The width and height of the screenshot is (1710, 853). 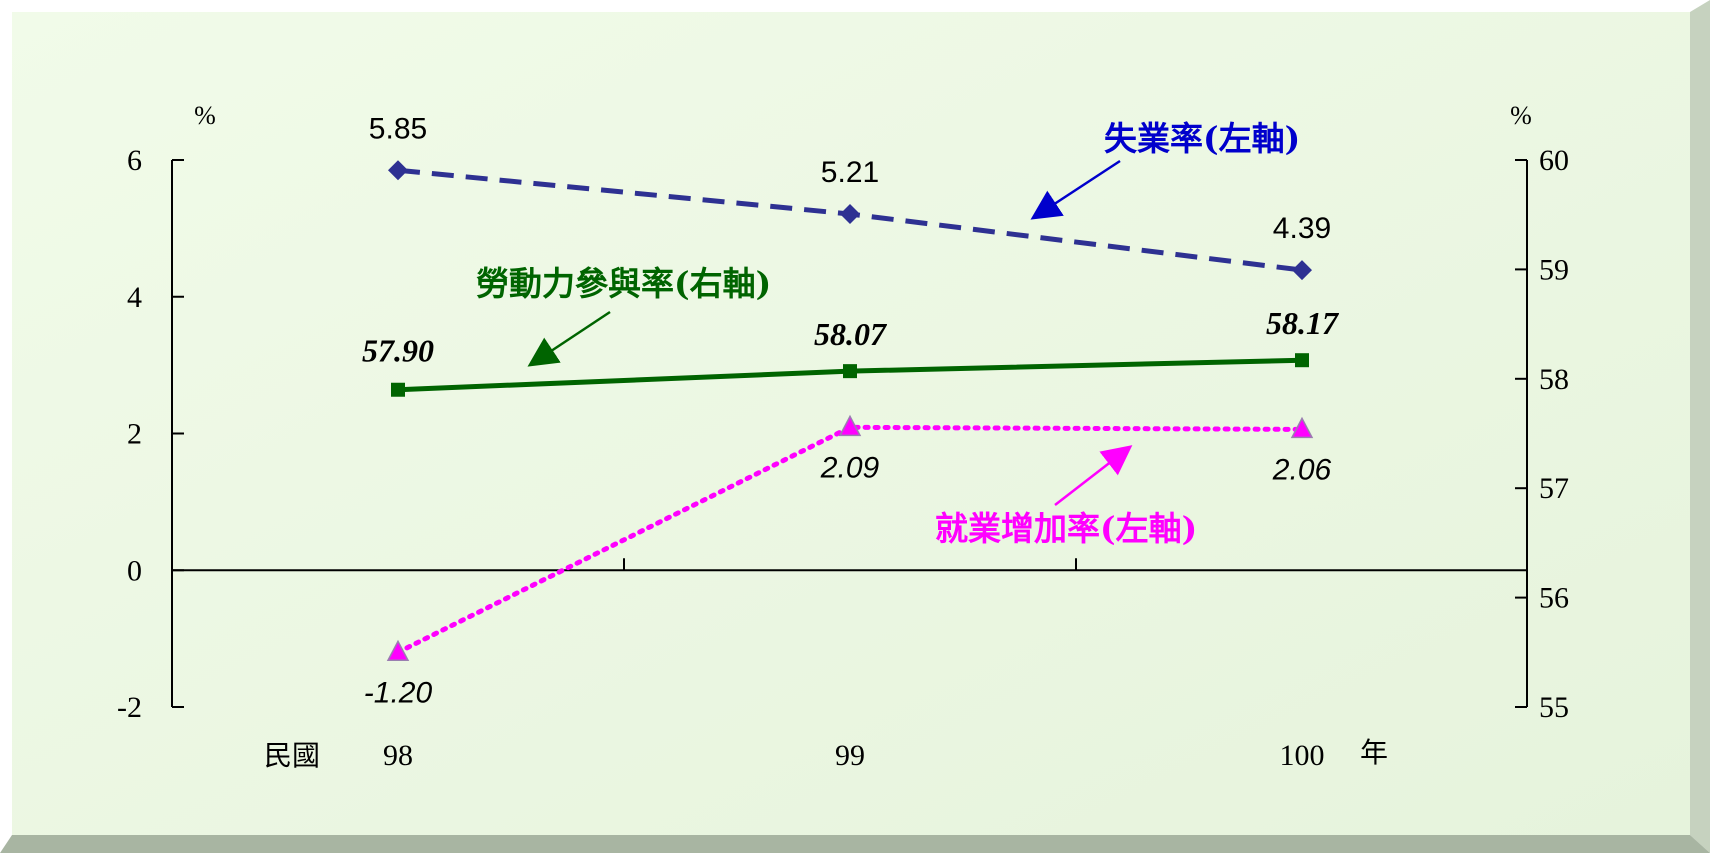 What do you see at coordinates (1302, 469) in the screenshot?
I see `data-label-employment-growth: 2.06` at bounding box center [1302, 469].